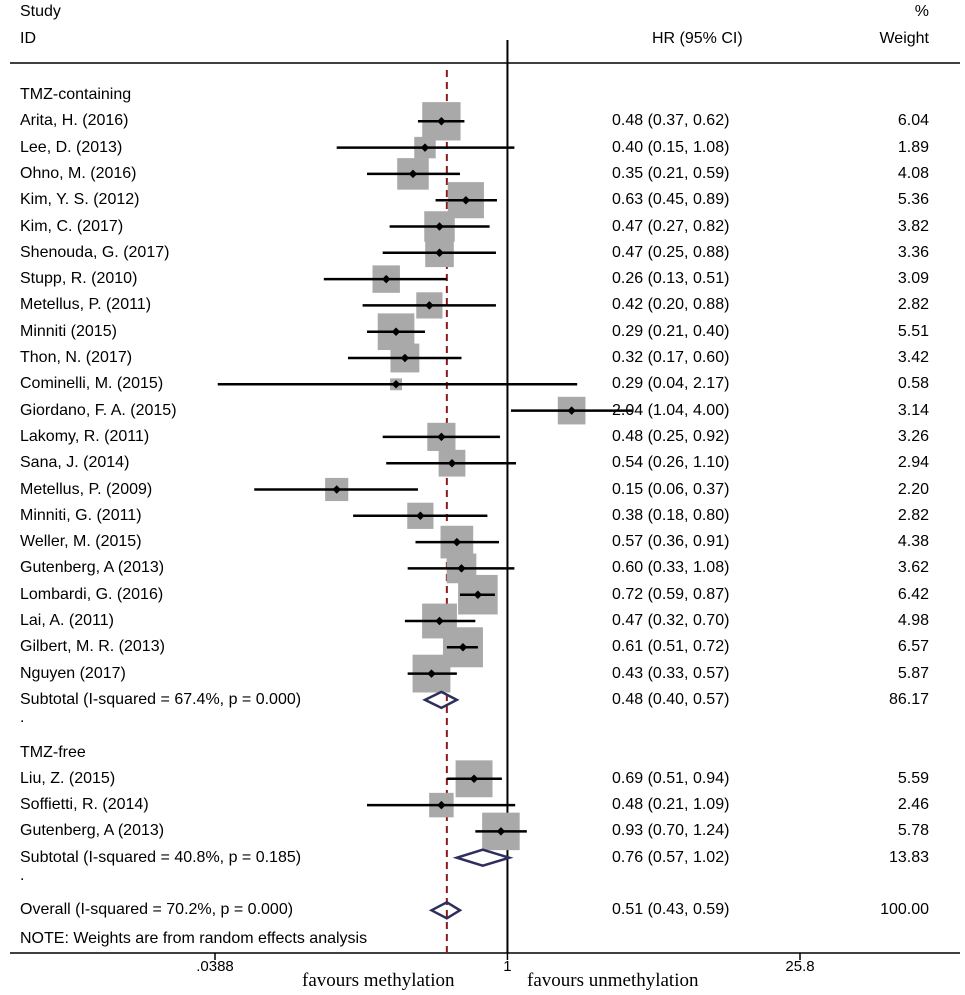 The height and width of the screenshot is (995, 965). What do you see at coordinates (671, 305) in the screenshot?
I see `study-hr-ci: 0.42 (0.20, 0.88)` at bounding box center [671, 305].